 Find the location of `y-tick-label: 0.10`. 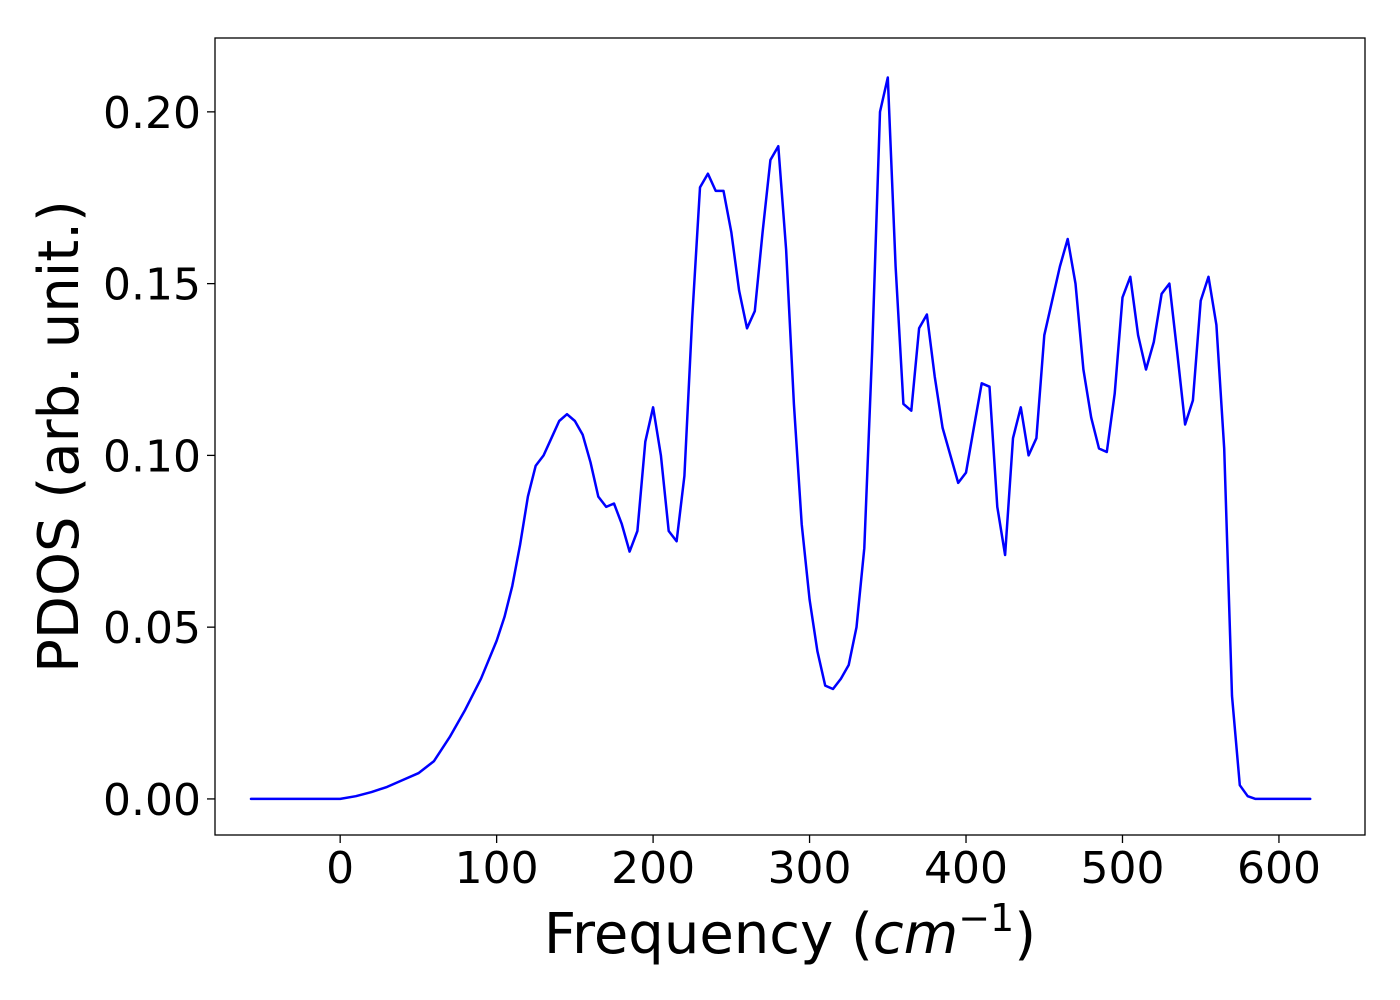

y-tick-label: 0.10 is located at coordinates (152, 456).